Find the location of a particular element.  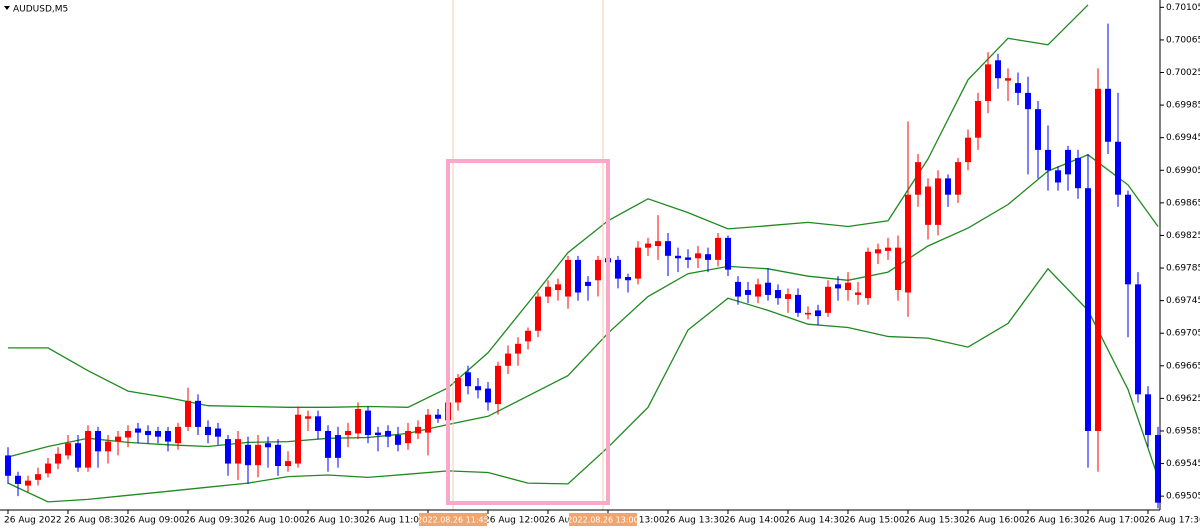

crosshair-label-text: 2022.08.26 11:45 is located at coordinates (452, 520).